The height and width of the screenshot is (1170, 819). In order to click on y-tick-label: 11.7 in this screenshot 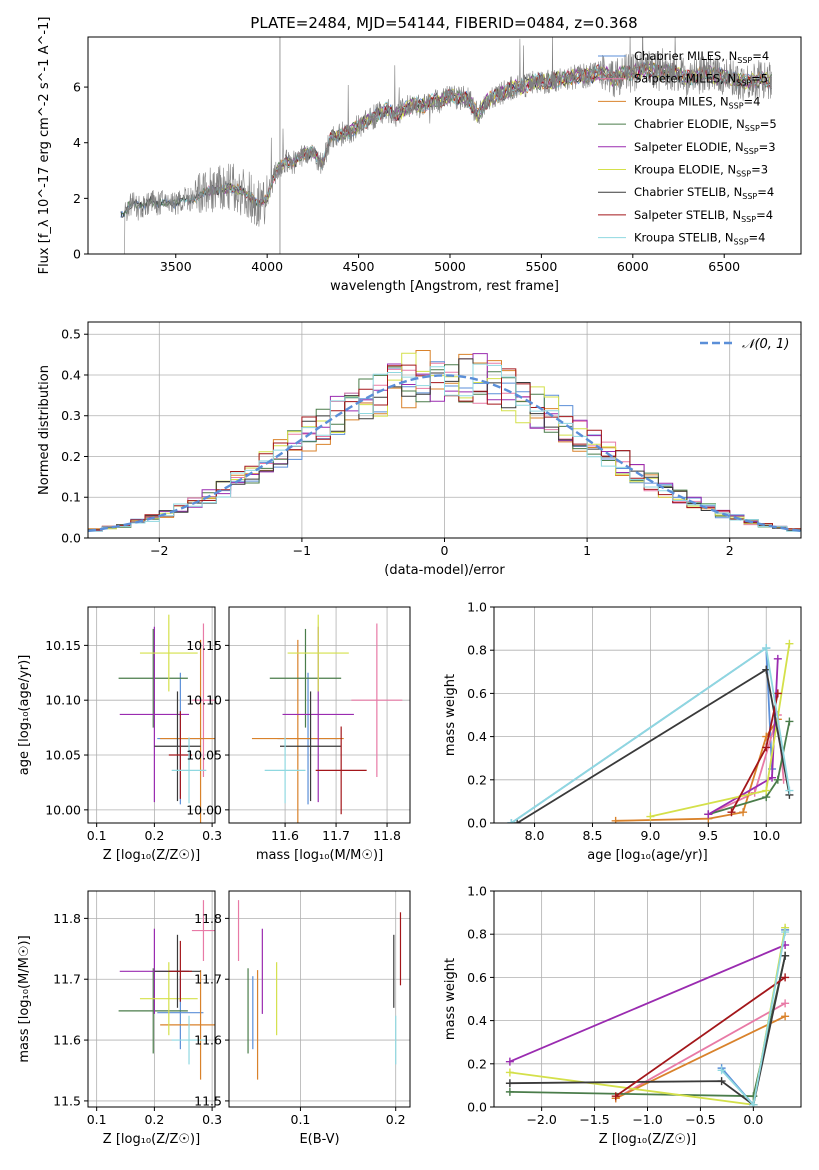, I will do `click(67, 979)`.